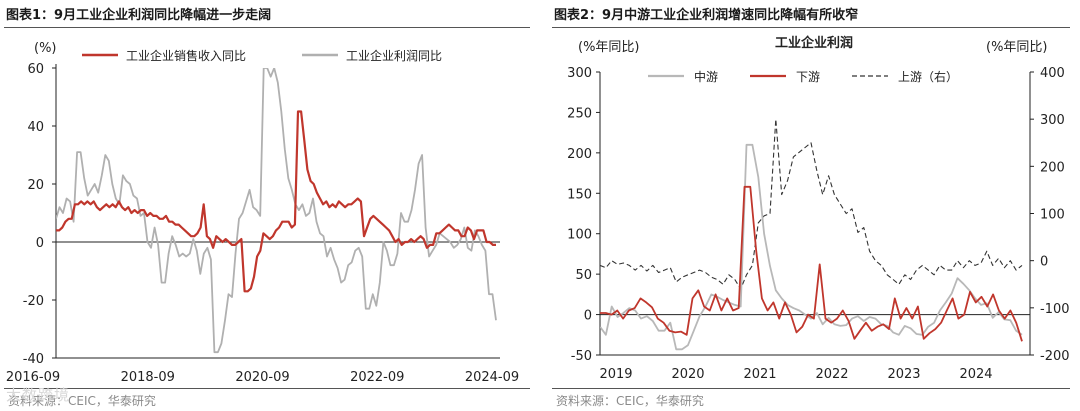  Describe the element at coordinates (35, 185) in the screenshot. I see `chart-1-y-tick-label: 20` at that location.